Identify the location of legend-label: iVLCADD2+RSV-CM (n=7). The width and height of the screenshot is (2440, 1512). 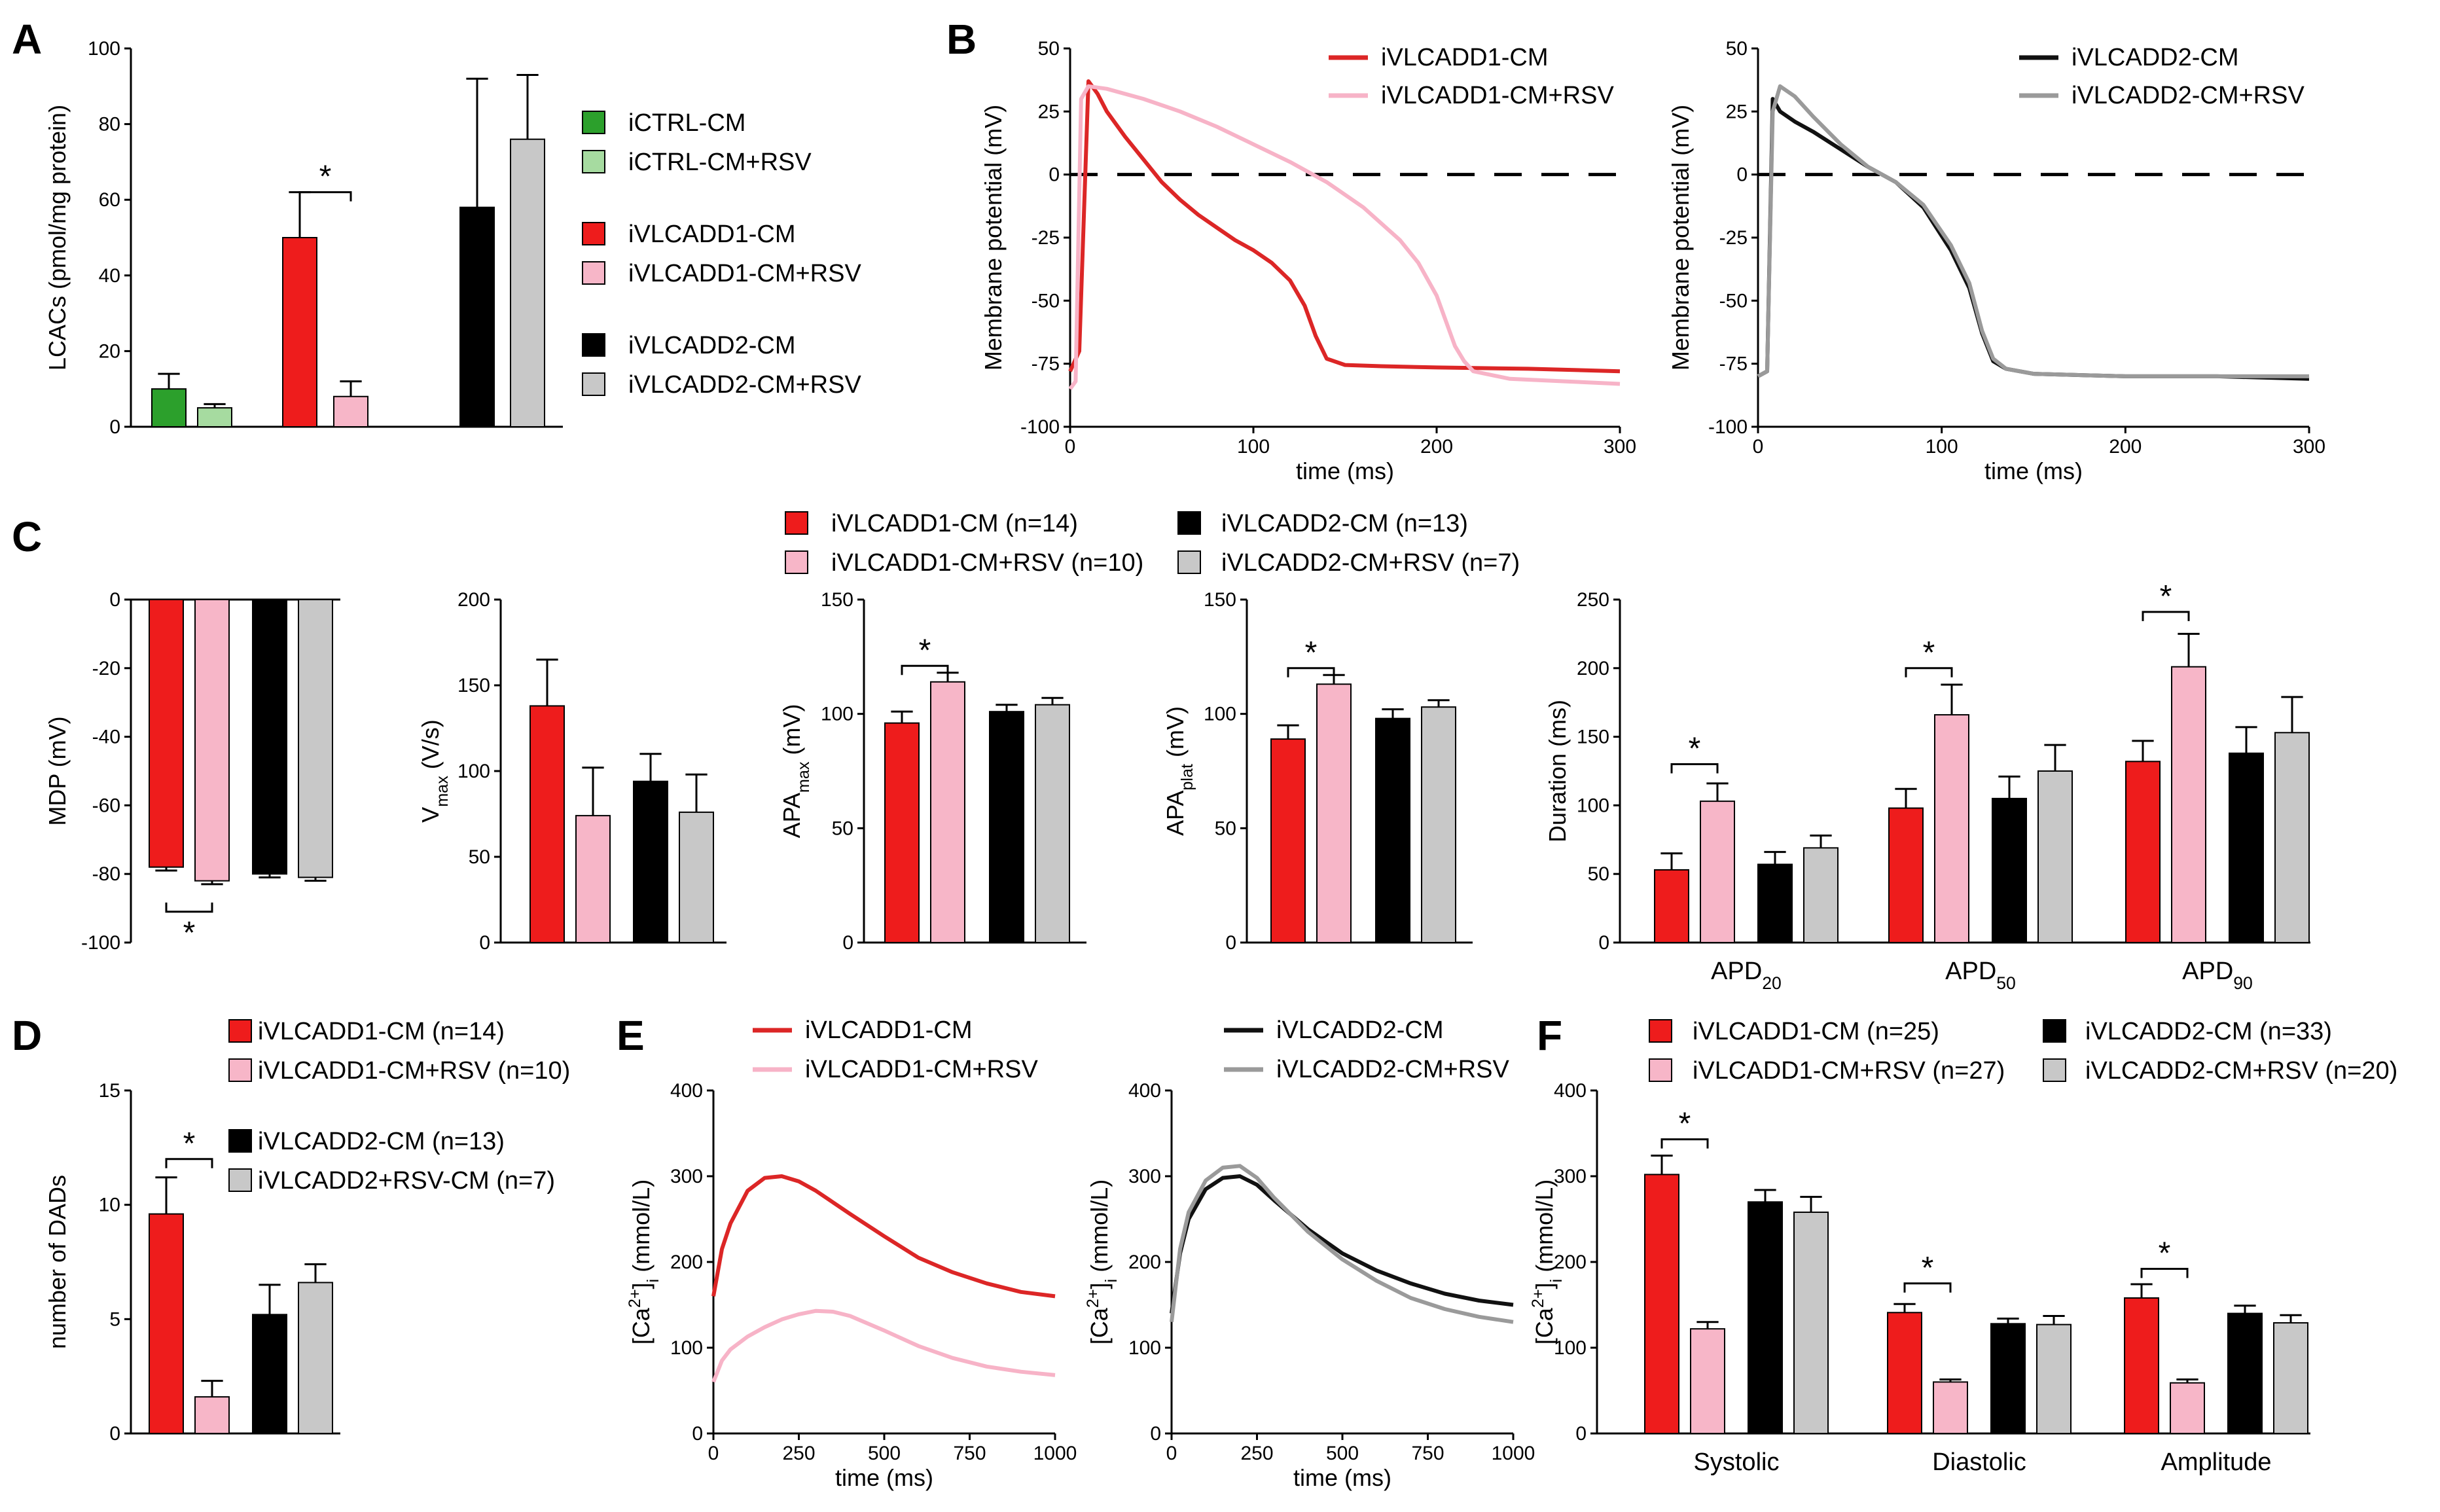
(407, 1181).